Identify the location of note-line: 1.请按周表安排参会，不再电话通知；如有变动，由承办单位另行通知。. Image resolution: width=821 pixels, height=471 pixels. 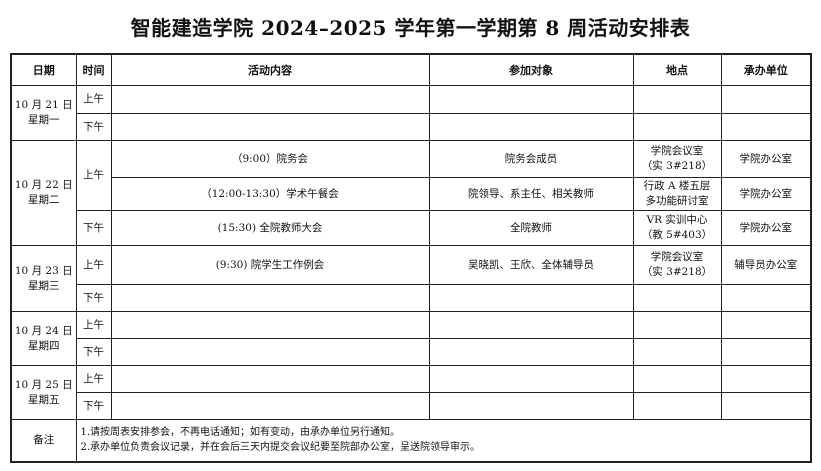
(240, 433).